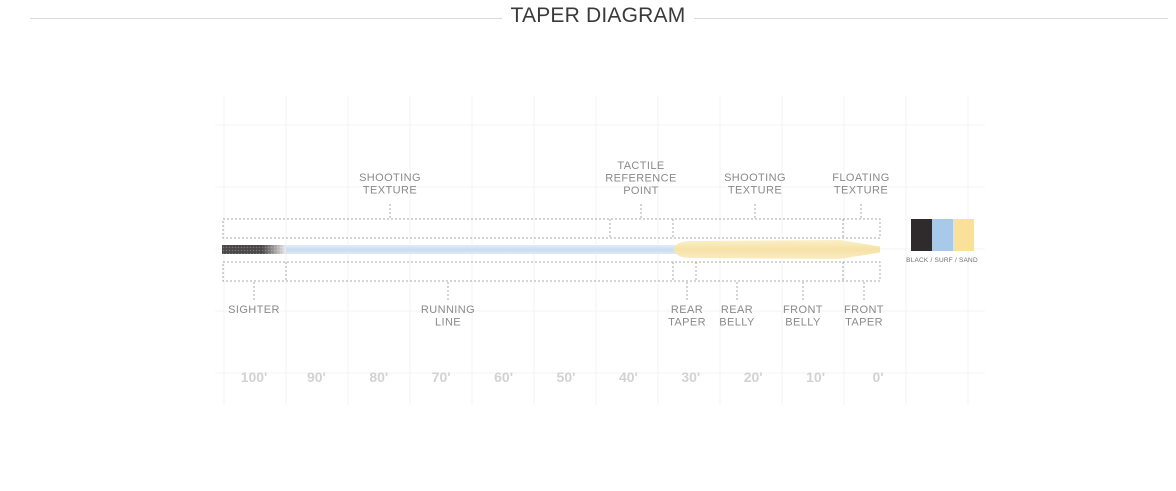 Image resolution: width=1176 pixels, height=491 pixels. Describe the element at coordinates (864, 310) in the screenshot. I see `label-front-taper-line: FRONT` at that location.